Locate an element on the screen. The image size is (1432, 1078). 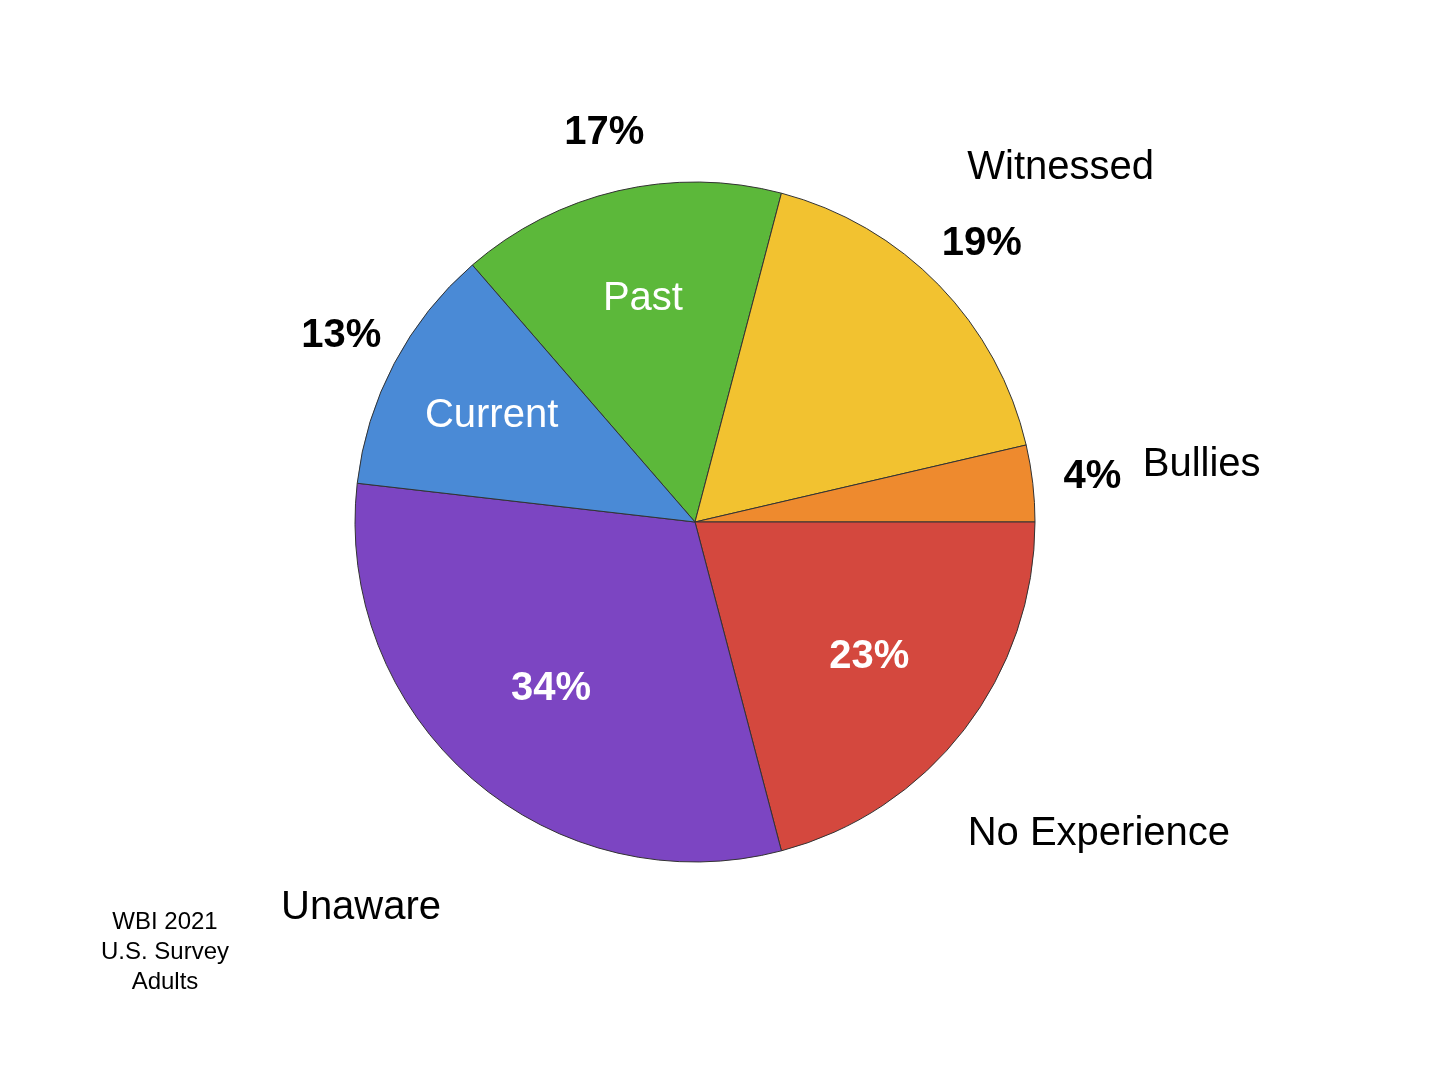
data-label: 4% is located at coordinates (1092, 474).